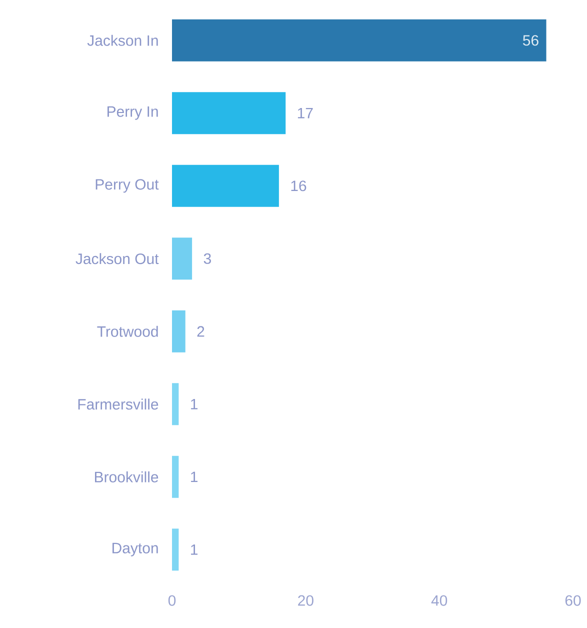  What do you see at coordinates (306, 600) in the screenshot?
I see `x-tick-label: 20` at bounding box center [306, 600].